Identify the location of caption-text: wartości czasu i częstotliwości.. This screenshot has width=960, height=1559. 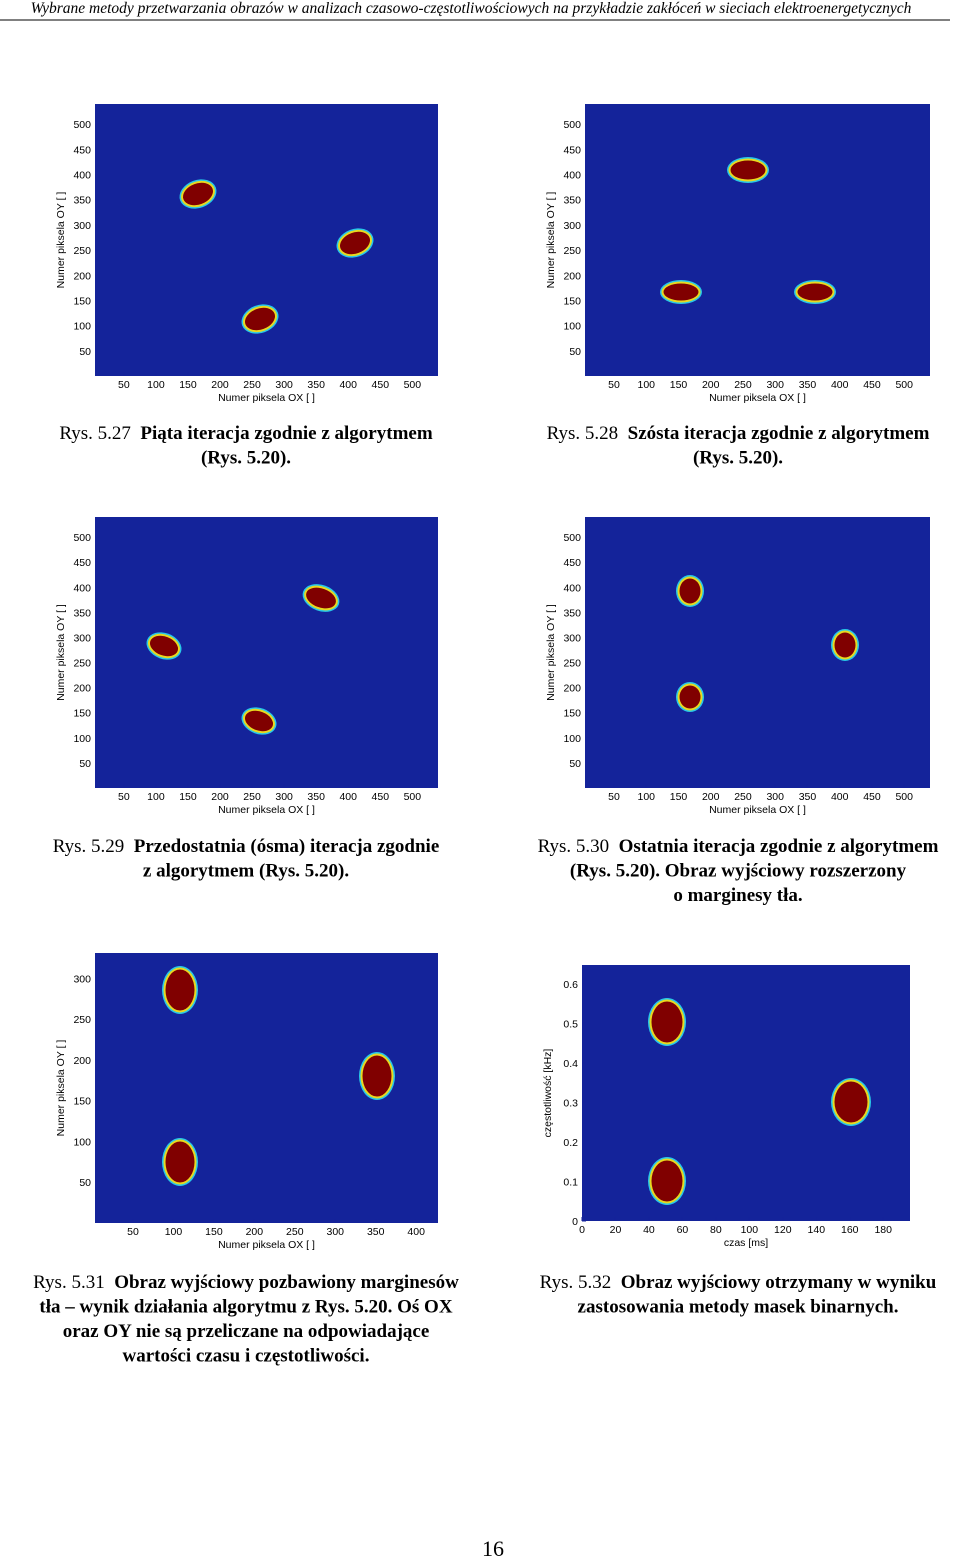
(246, 1356).